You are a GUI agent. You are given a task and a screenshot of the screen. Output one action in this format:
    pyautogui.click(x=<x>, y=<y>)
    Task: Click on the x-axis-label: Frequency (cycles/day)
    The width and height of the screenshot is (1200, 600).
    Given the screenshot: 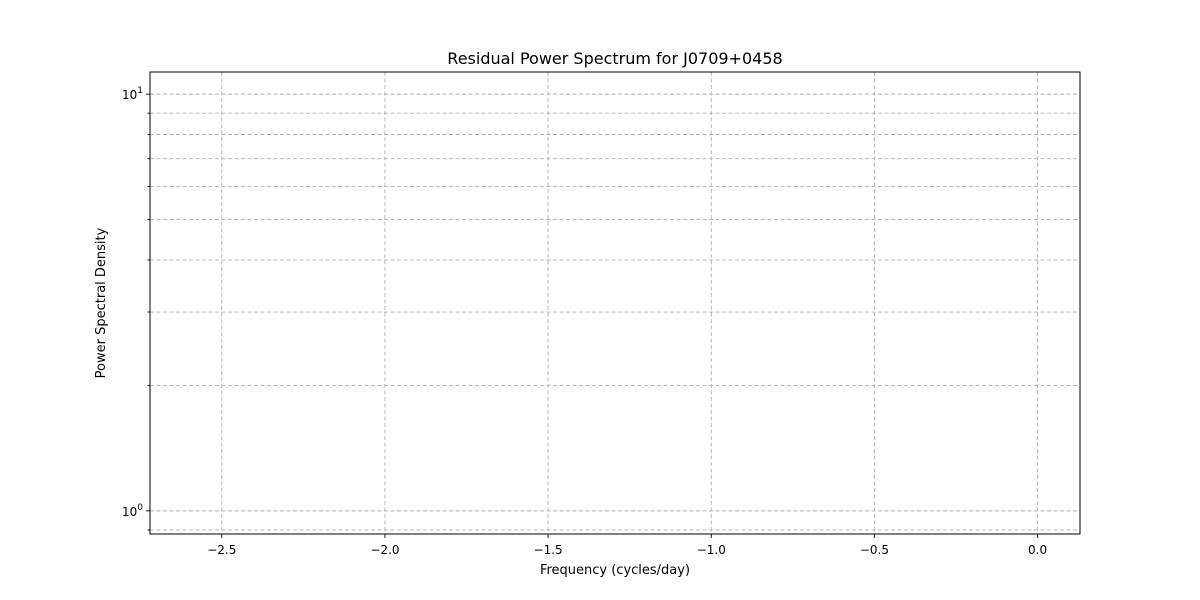 What is the action you would take?
    pyautogui.click(x=615, y=570)
    